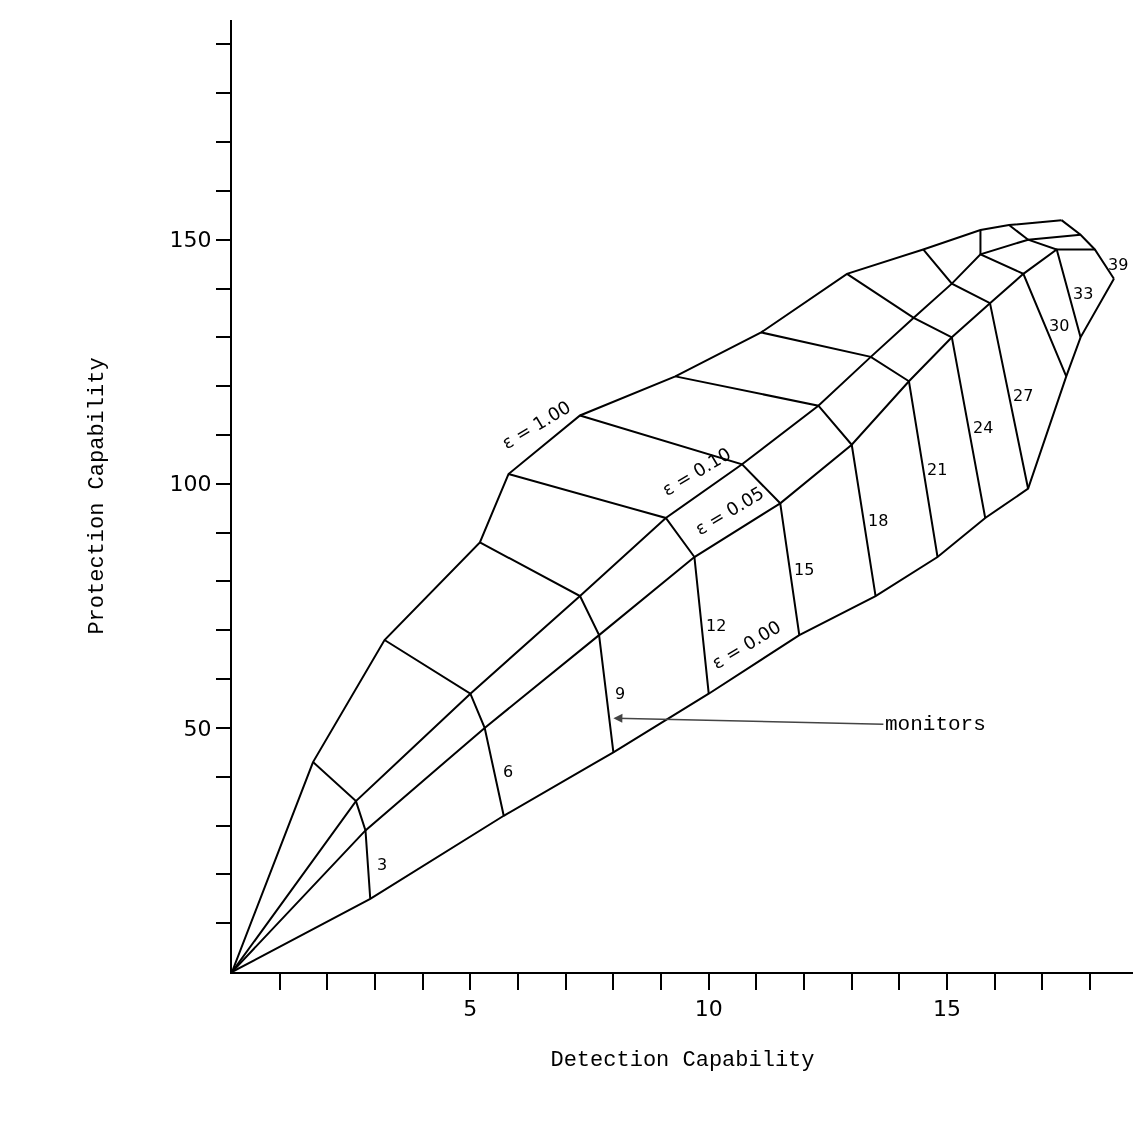 This screenshot has height=1122, width=1143. Describe the element at coordinates (536, 424) in the screenshot. I see `annotation: ε = 1.00` at that location.